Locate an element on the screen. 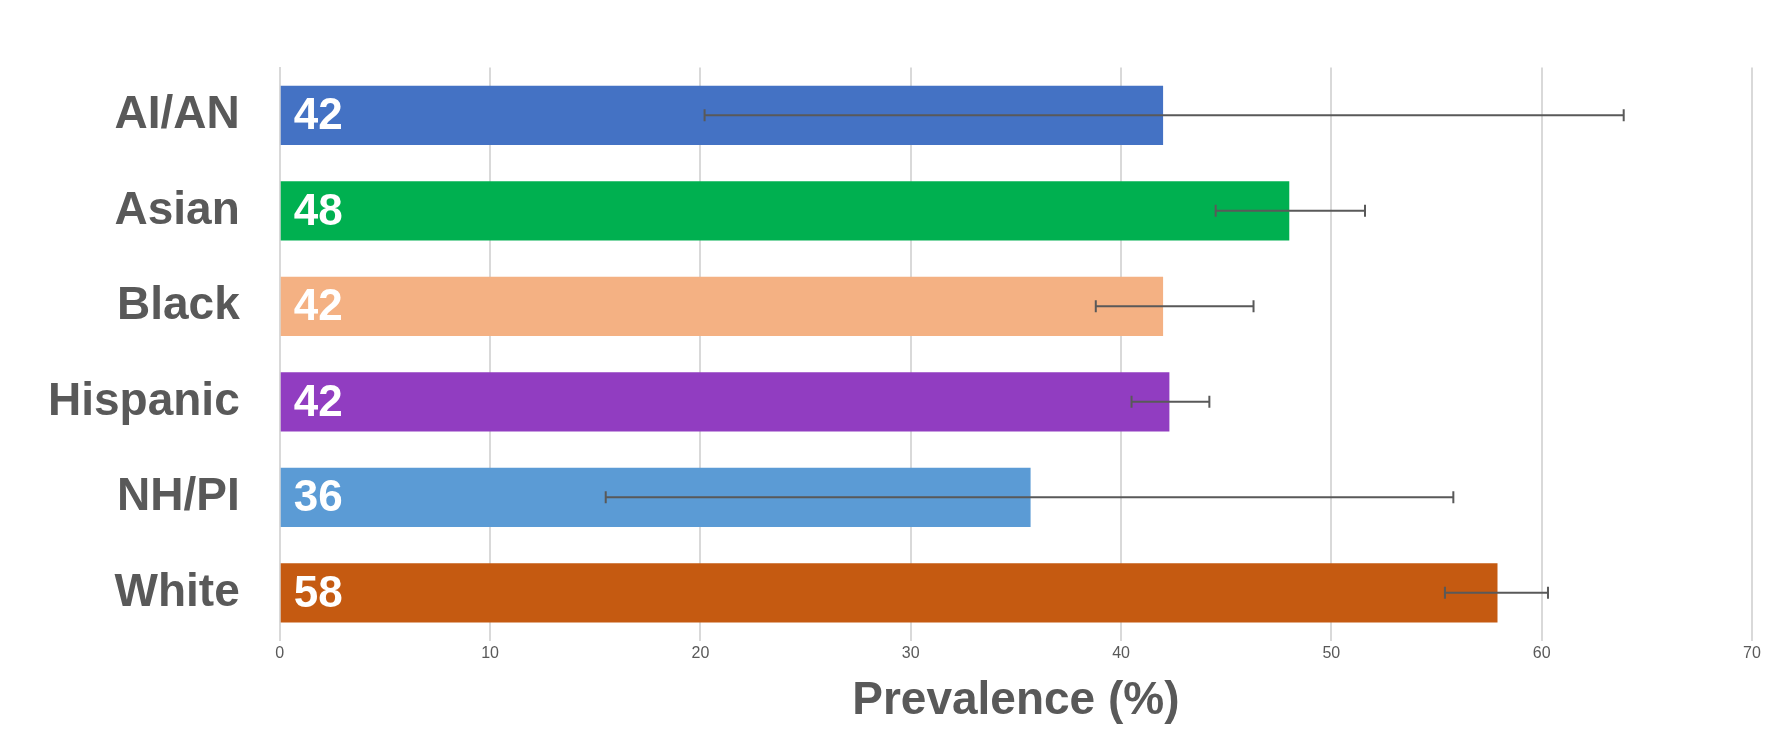 The image size is (1766, 737). x-tick-label: 50 is located at coordinates (1331, 652).